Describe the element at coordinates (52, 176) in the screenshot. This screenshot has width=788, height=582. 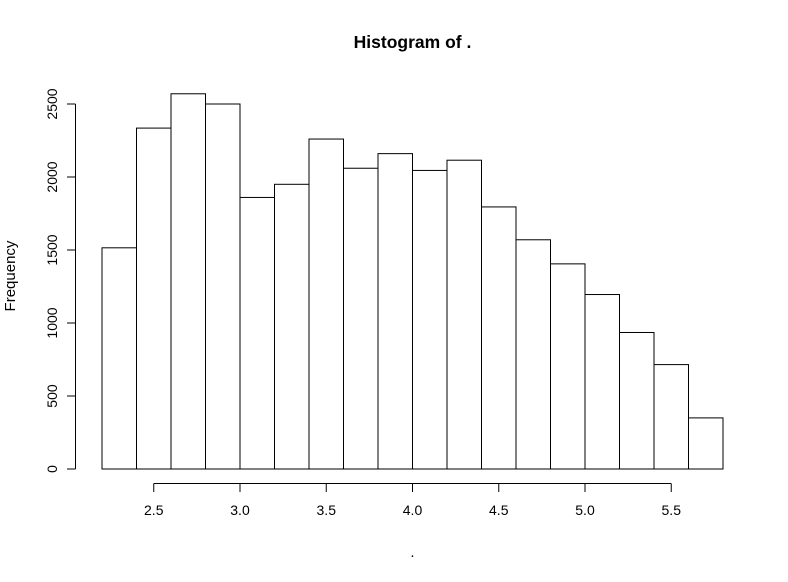
I see `y-tick-label: 2000` at that location.